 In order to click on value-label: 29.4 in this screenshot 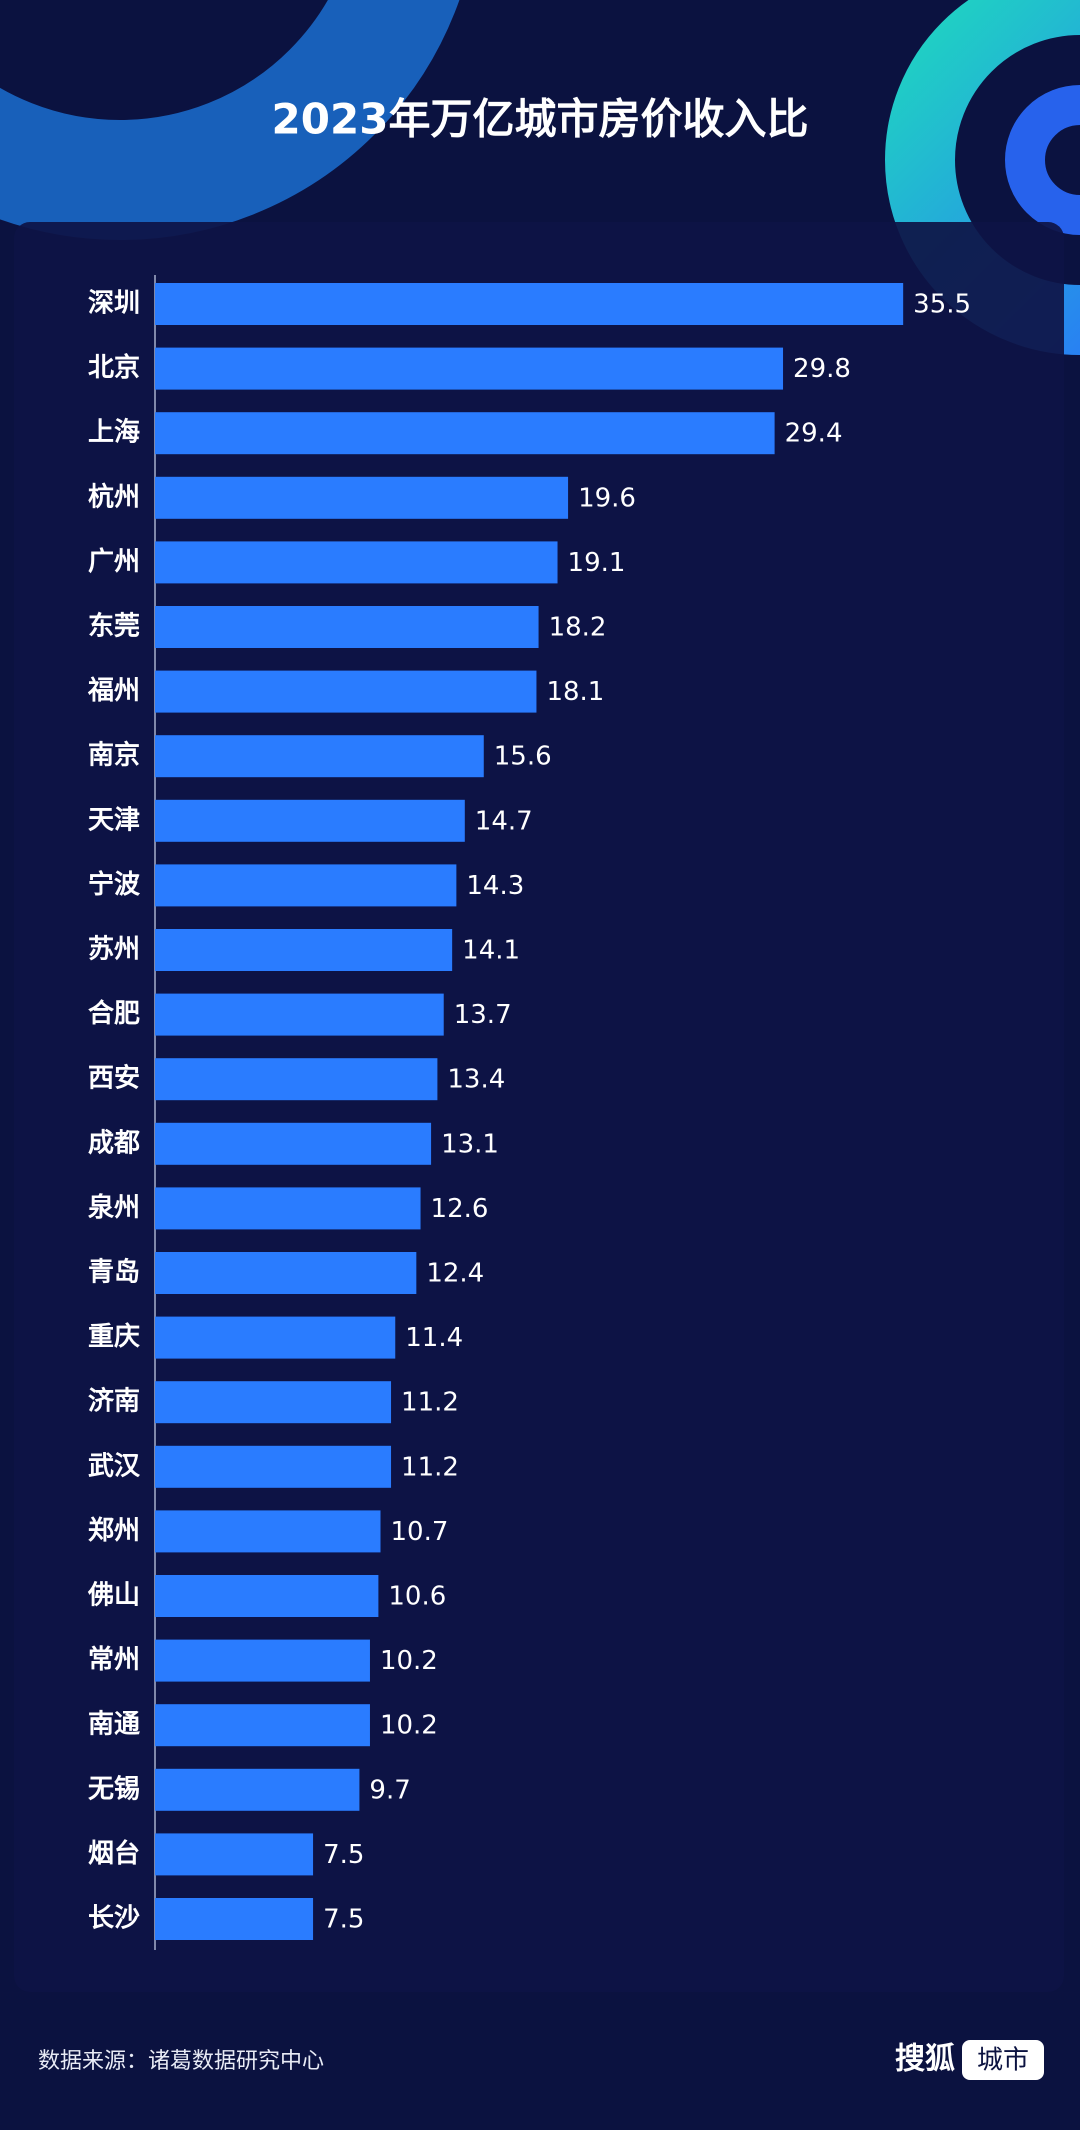, I will do `click(814, 434)`.